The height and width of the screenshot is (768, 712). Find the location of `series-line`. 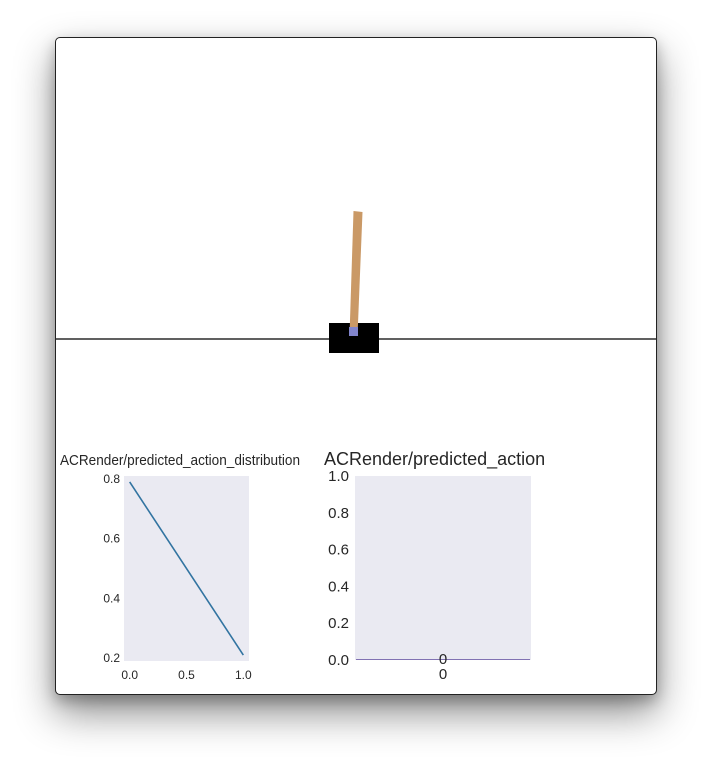

series-line is located at coordinates (186, 568).